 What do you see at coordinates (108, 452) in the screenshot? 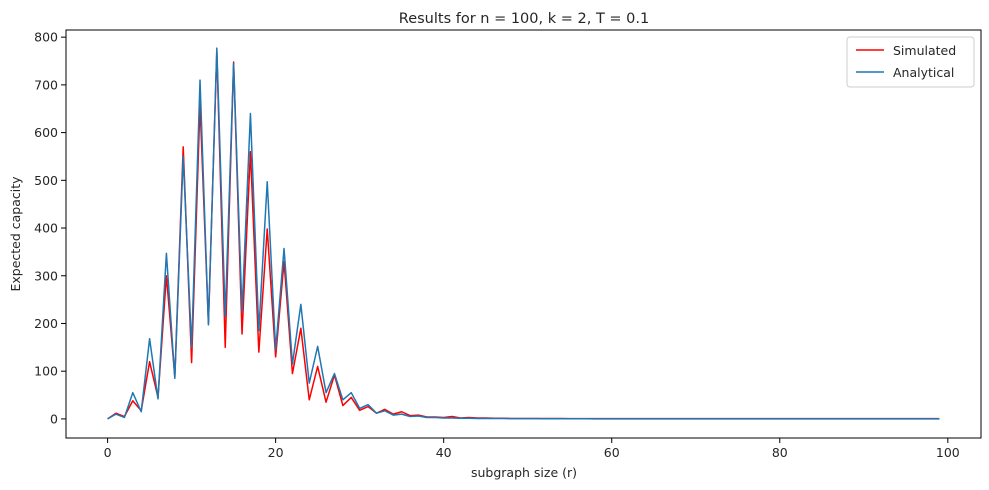
I see `x-tick-label: 0` at bounding box center [108, 452].